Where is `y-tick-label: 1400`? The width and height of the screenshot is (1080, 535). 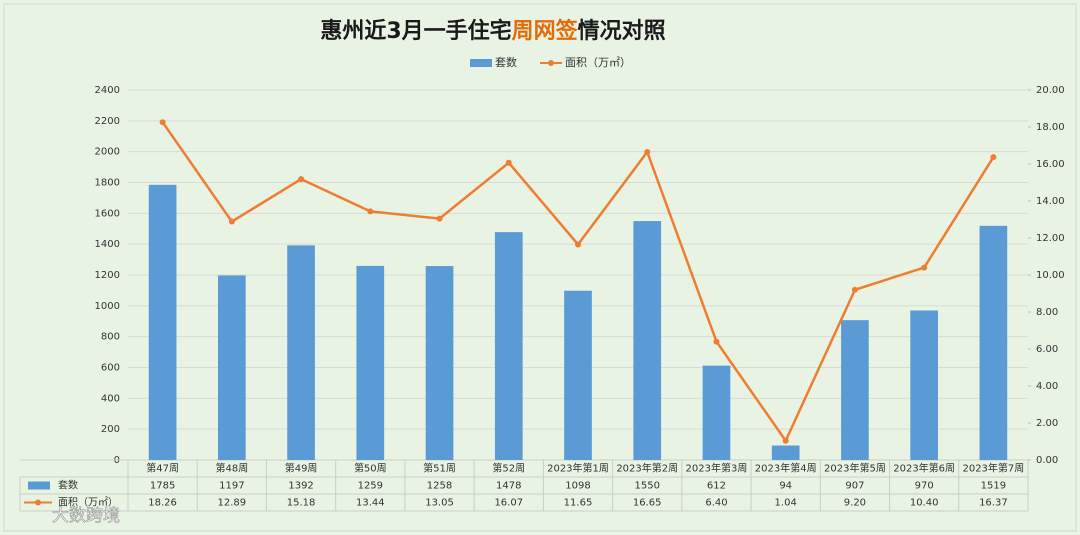 y-tick-label: 1400 is located at coordinates (107, 244).